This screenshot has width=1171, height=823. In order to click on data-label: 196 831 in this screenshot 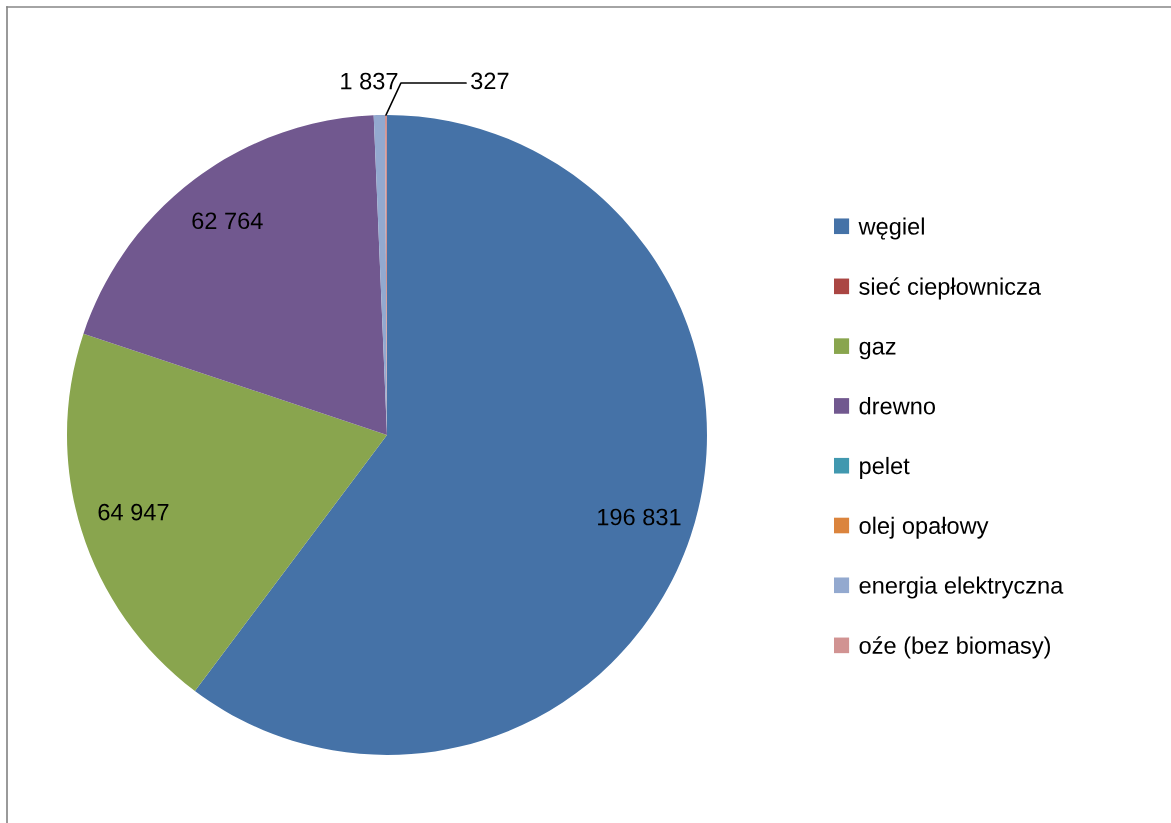, I will do `click(639, 517)`.